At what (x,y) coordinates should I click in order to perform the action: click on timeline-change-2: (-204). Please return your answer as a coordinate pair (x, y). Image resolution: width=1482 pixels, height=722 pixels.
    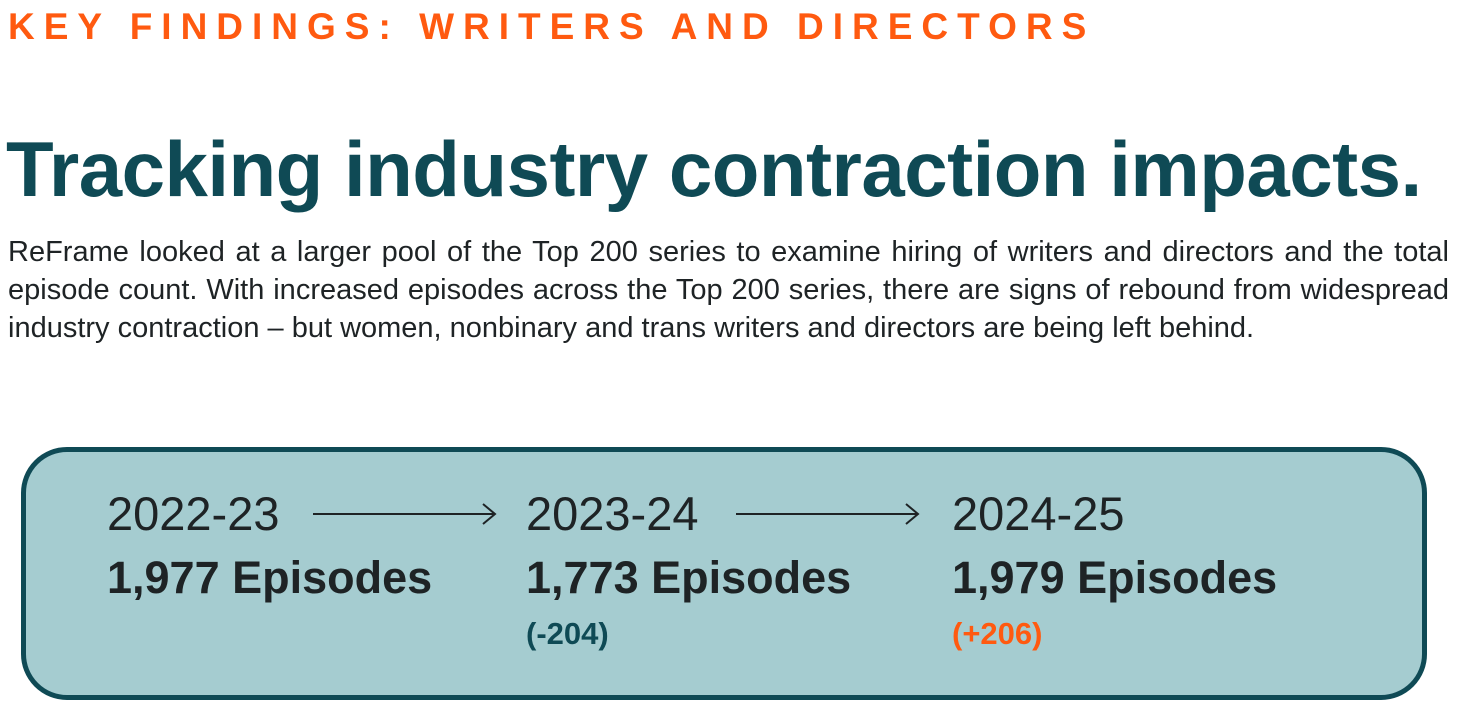
    Looking at the image, I should click on (567, 633).